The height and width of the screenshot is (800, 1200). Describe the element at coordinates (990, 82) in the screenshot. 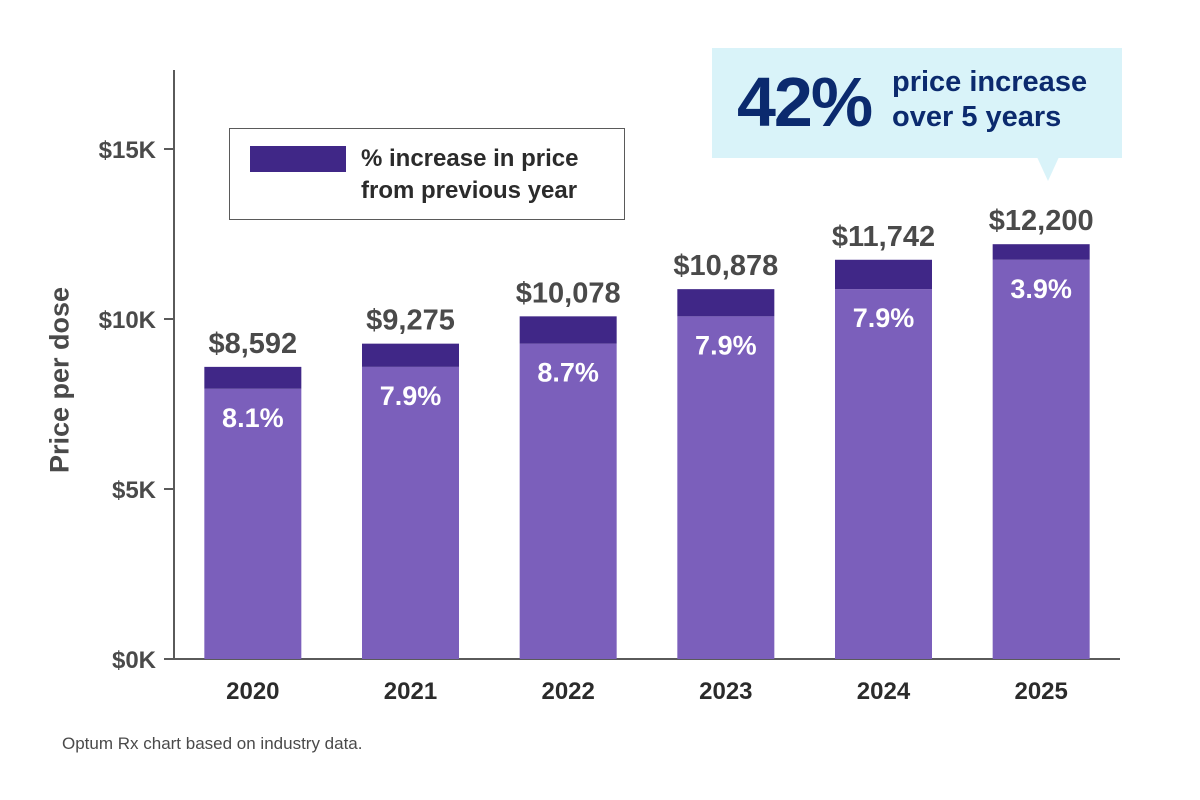

I see `callout-line1: price increase` at that location.